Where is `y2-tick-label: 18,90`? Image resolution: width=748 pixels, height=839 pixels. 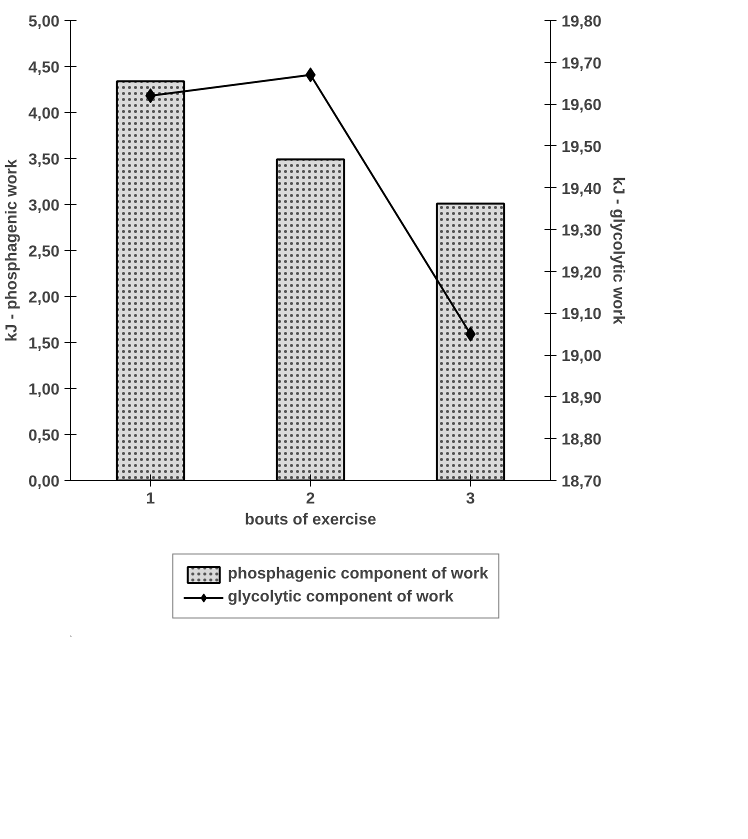 y2-tick-label: 18,90 is located at coordinates (582, 398).